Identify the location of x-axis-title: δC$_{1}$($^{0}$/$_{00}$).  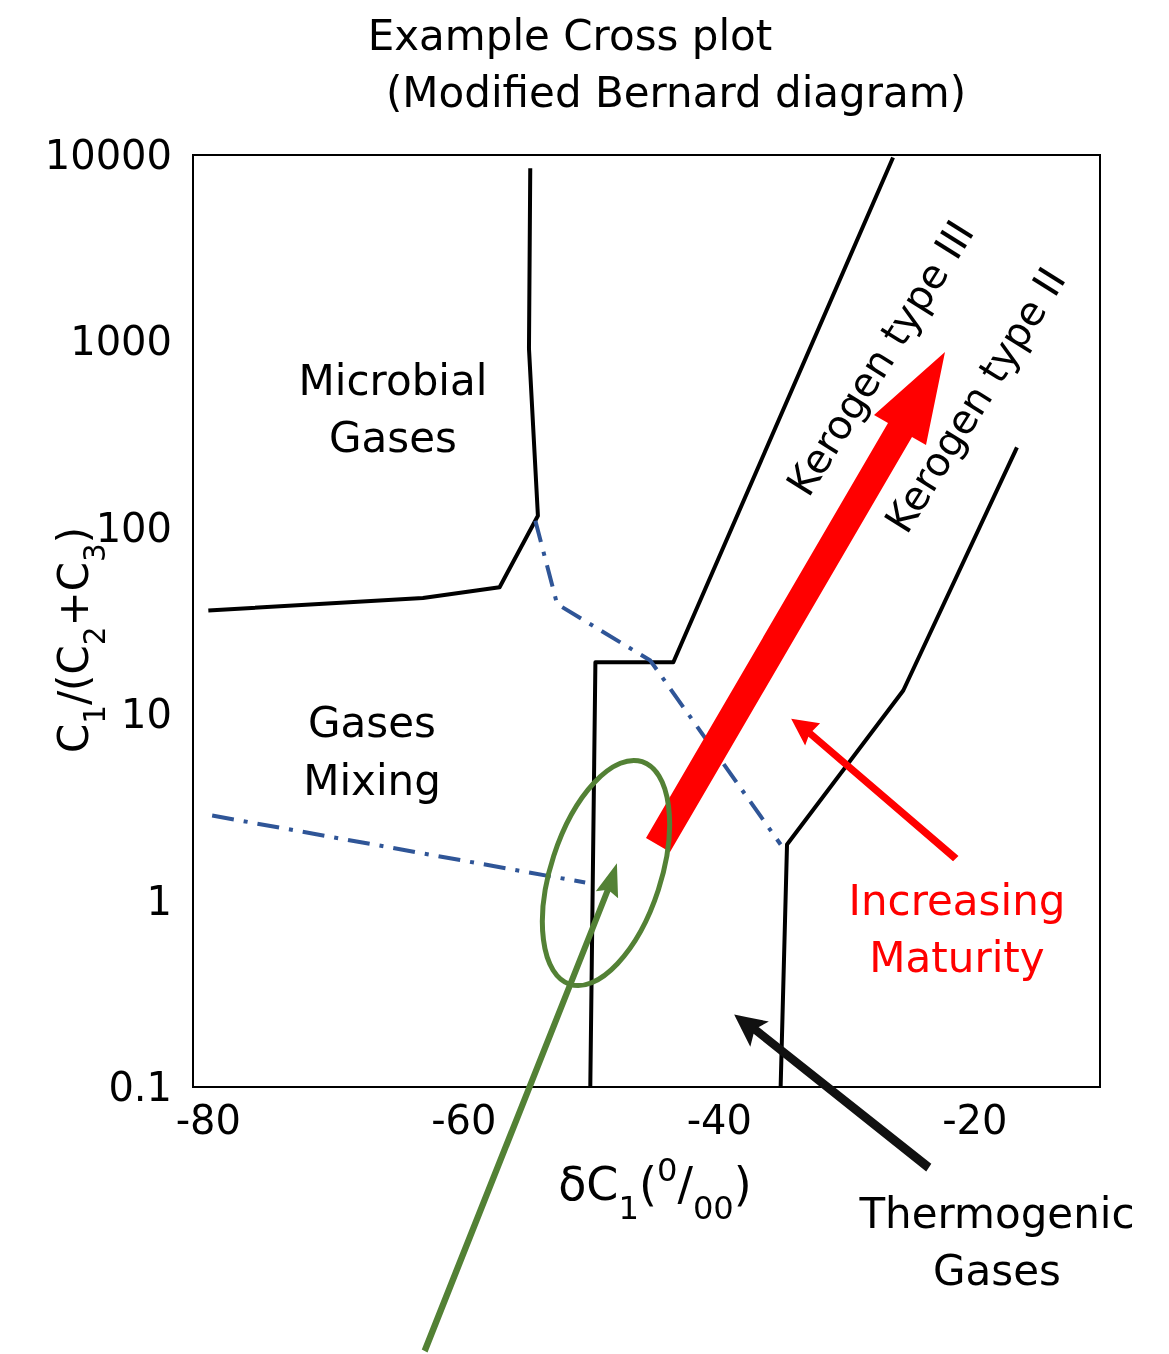
(655, 1189).